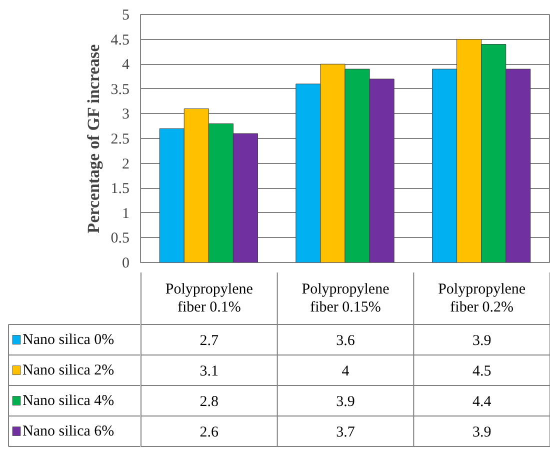 Image resolution: width=550 pixels, height=455 pixels. I want to click on legend-label: Nano silica 2%, so click(68, 370).